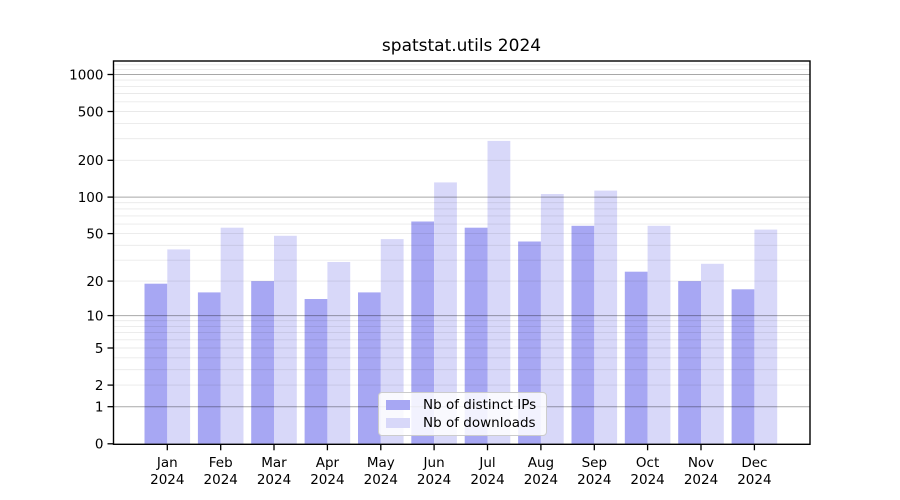 Image resolution: width=900 pixels, height=500 pixels. I want to click on bar-downloads-nov, so click(712, 353).